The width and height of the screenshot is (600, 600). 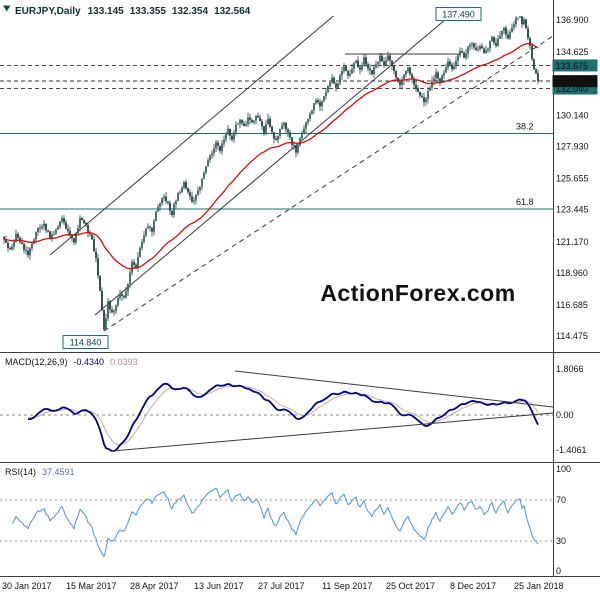 I want to click on fib-label: 61.8, so click(x=525, y=202).